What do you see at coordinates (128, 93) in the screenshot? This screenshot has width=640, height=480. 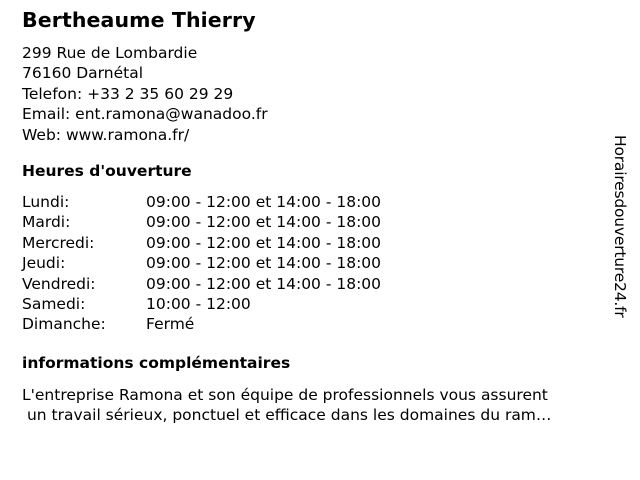 I see `phone-line: Telefon: +33 2 35 60 29 29` at bounding box center [128, 93].